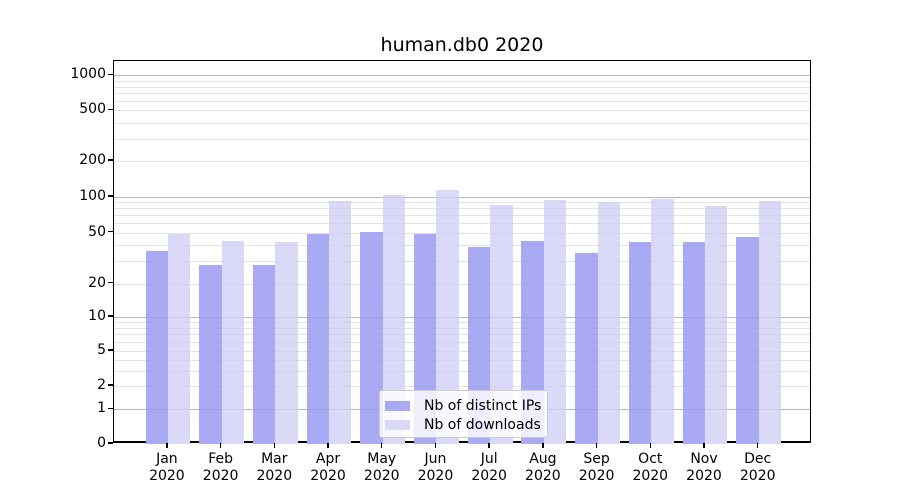  What do you see at coordinates (394, 319) in the screenshot?
I see `bar-downloads-may` at bounding box center [394, 319].